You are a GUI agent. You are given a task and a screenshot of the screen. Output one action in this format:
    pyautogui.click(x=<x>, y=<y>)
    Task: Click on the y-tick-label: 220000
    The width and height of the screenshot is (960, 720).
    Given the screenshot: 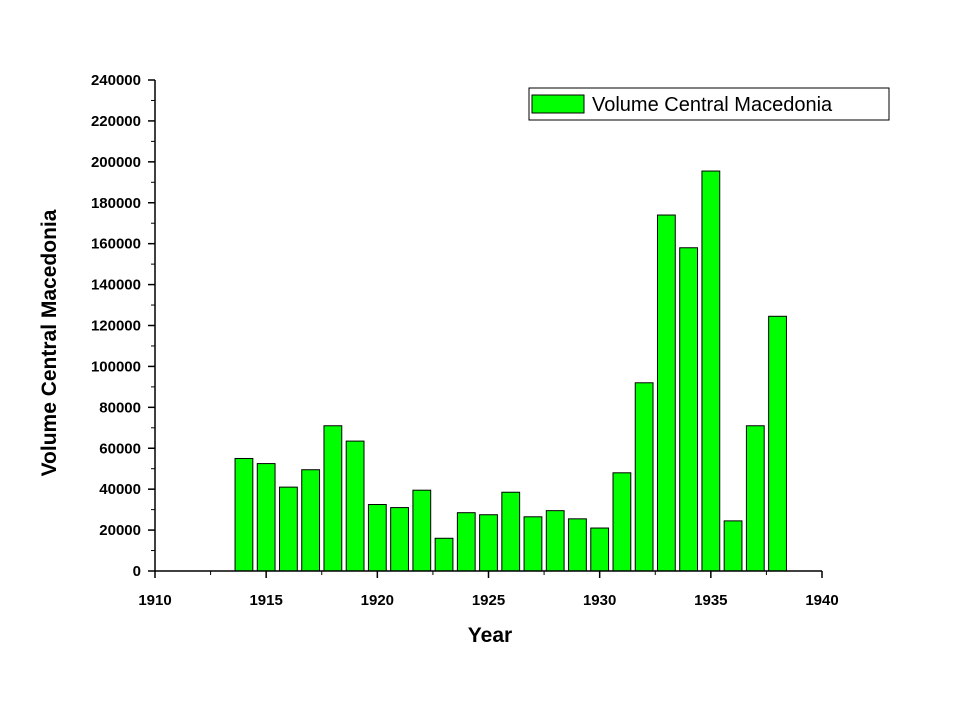 What is the action you would take?
    pyautogui.click(x=116, y=121)
    